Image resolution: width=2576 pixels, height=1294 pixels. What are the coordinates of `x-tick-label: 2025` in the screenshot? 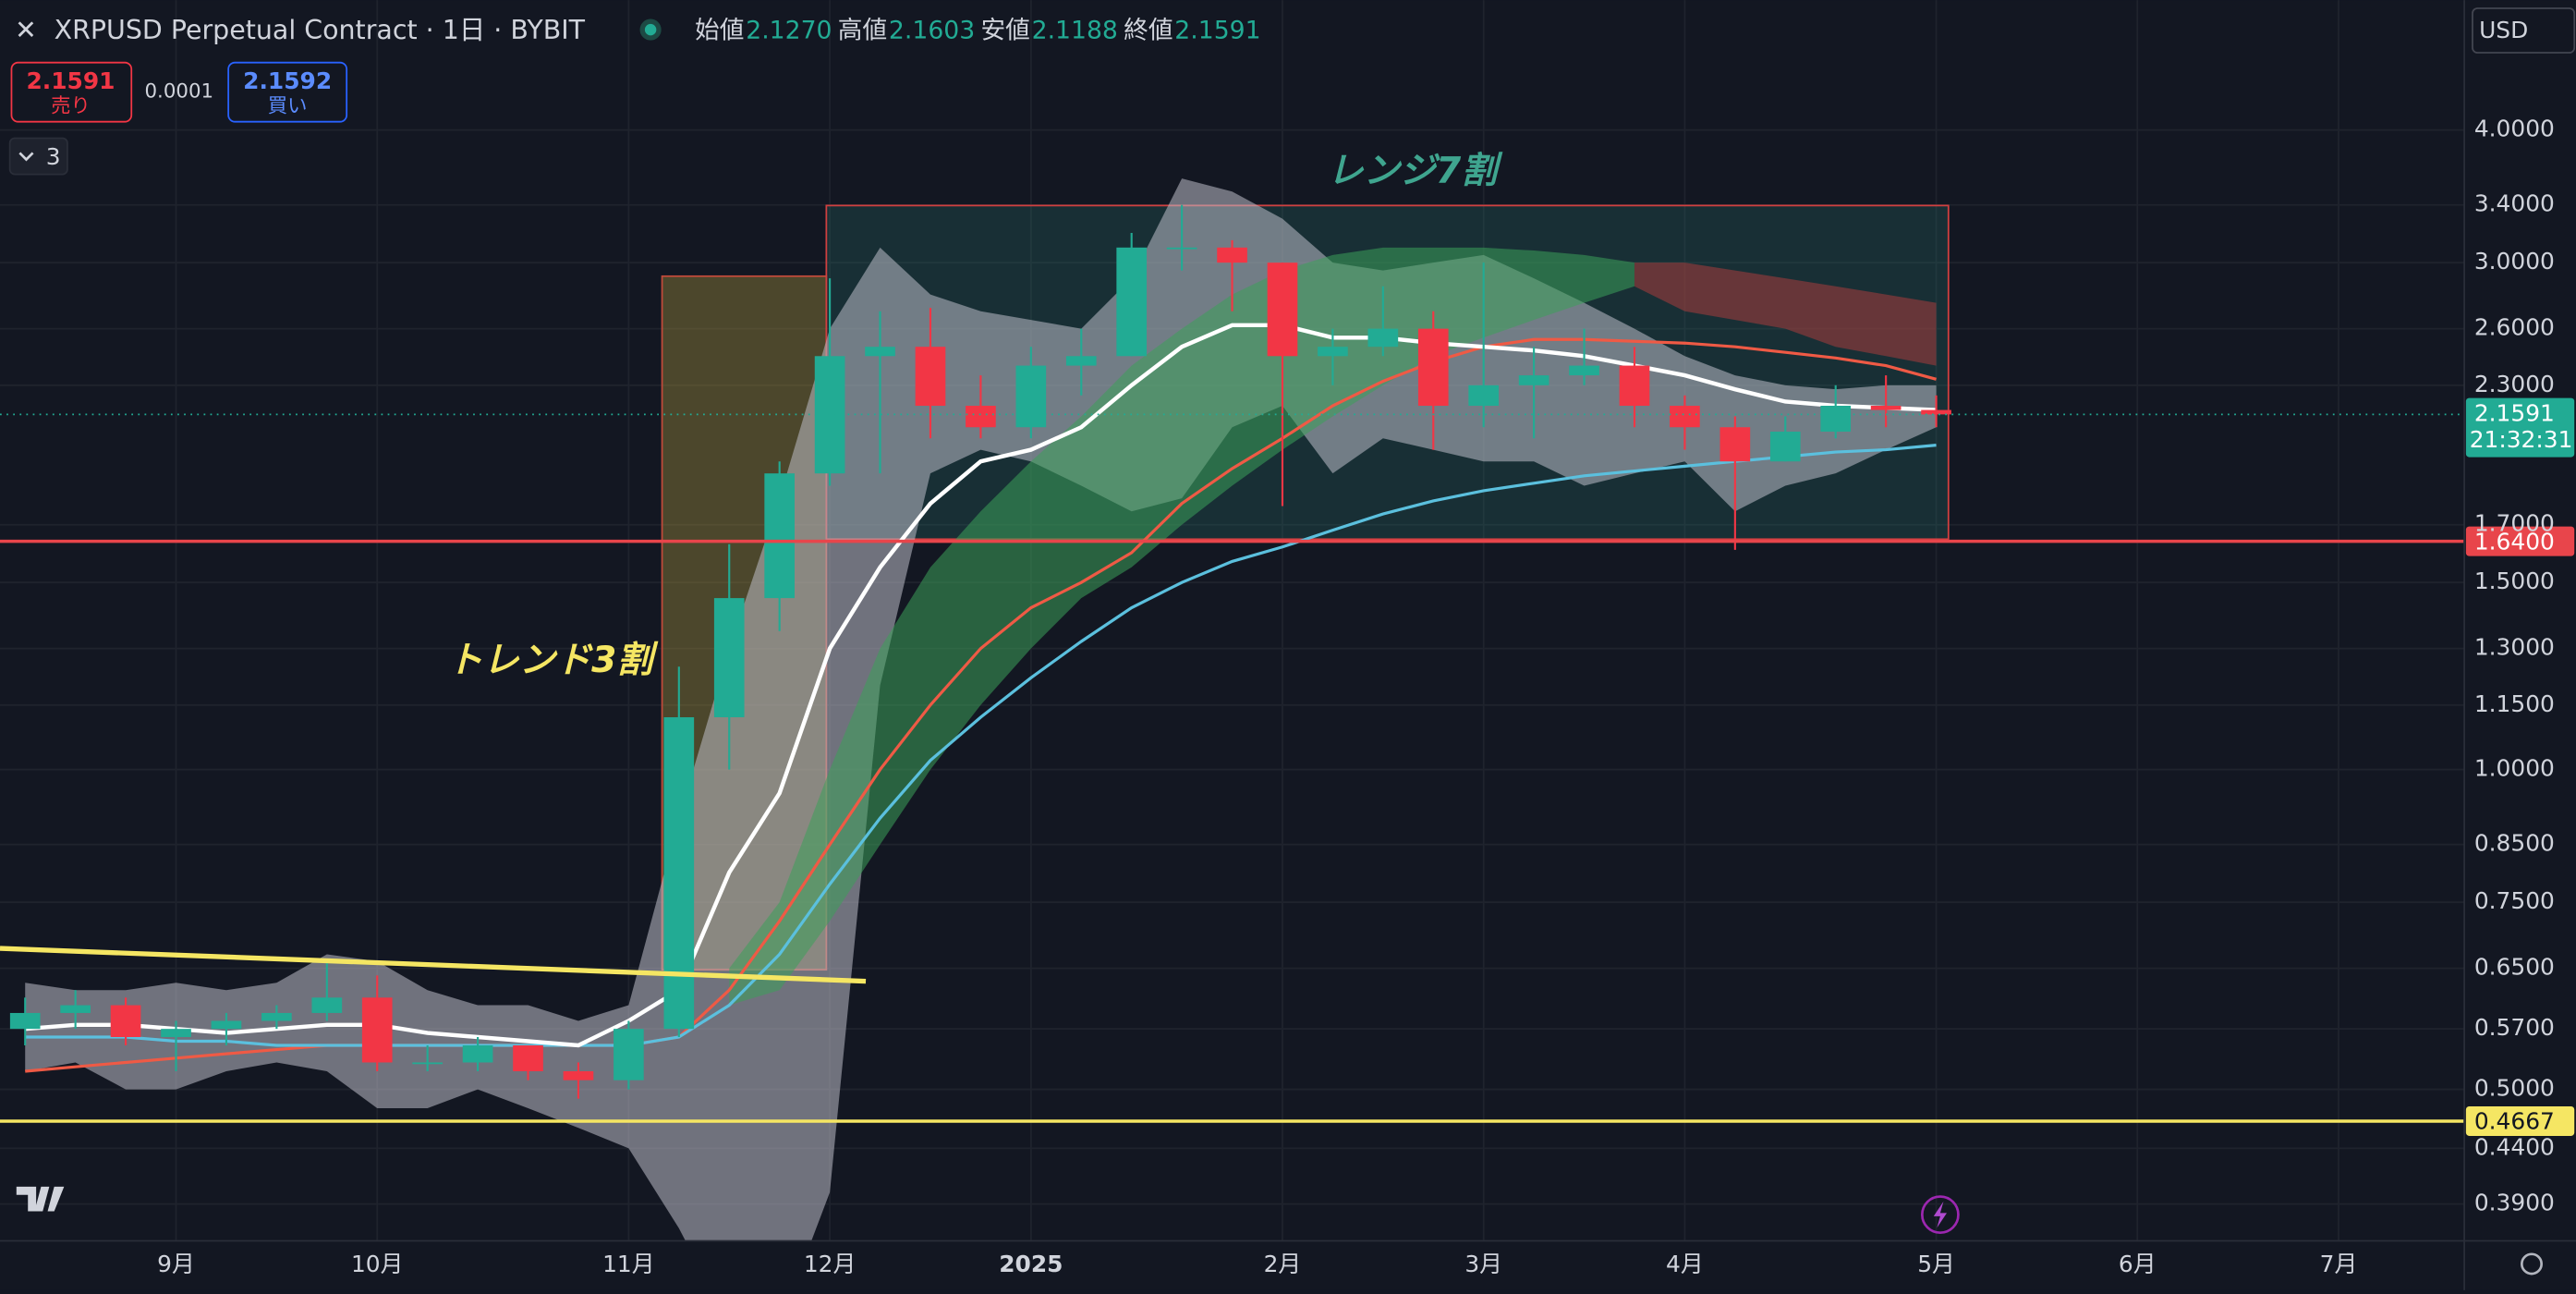 It's located at (1031, 1264).